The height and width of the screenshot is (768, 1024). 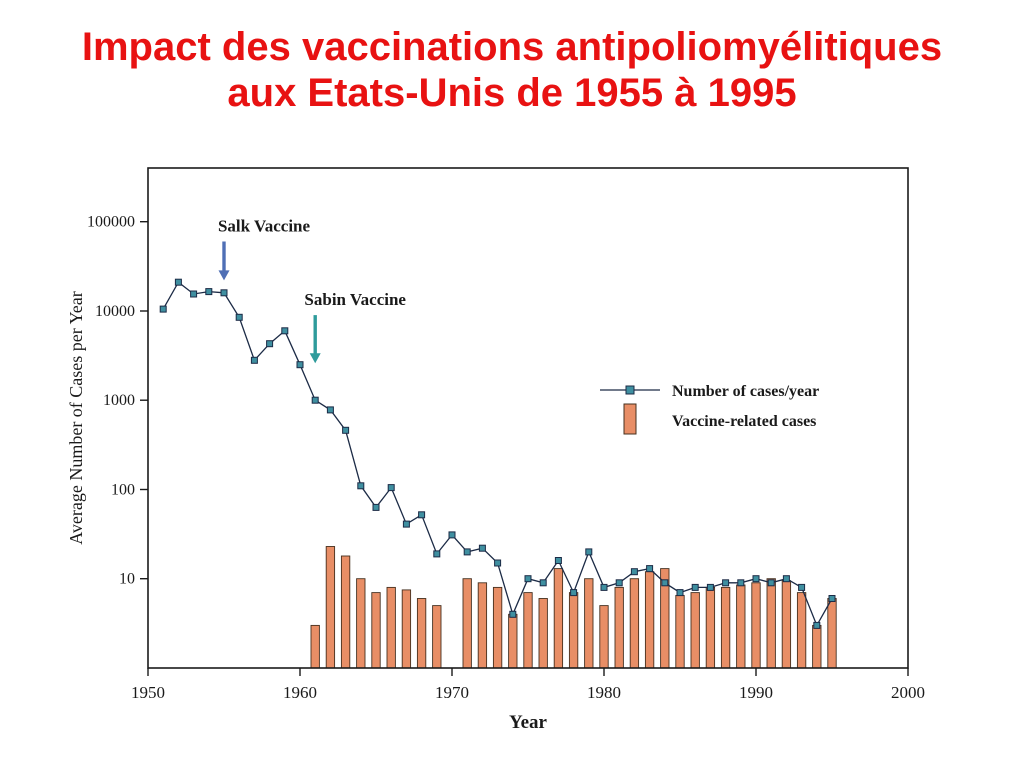 What do you see at coordinates (264, 226) in the screenshot?
I see `annotation-label: Salk Vaccine` at bounding box center [264, 226].